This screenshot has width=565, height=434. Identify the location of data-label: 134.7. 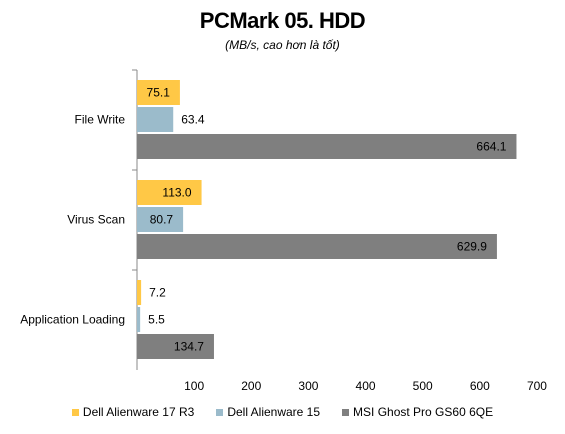
(189, 347).